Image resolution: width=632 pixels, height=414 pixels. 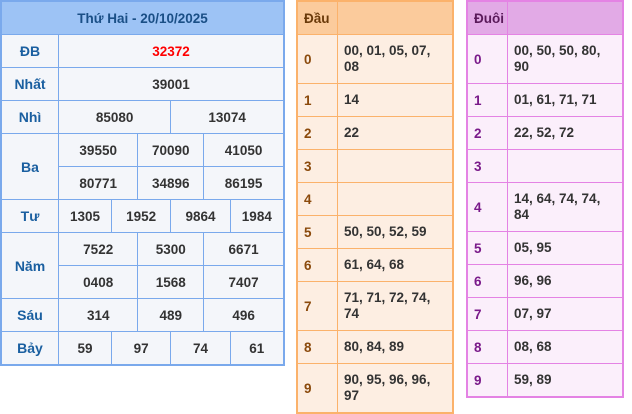 What do you see at coordinates (317, 265) in the screenshot?
I see `dau-digit: 6` at bounding box center [317, 265].